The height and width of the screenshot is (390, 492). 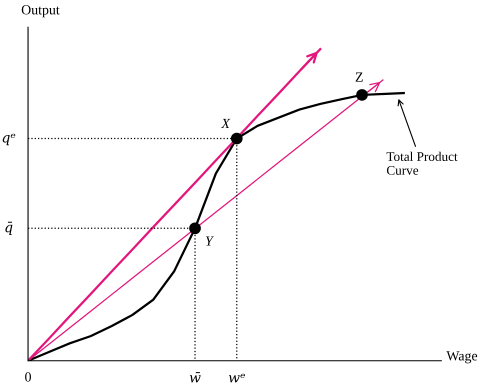 I want to click on x-tick-label: 0, so click(x=28, y=377).